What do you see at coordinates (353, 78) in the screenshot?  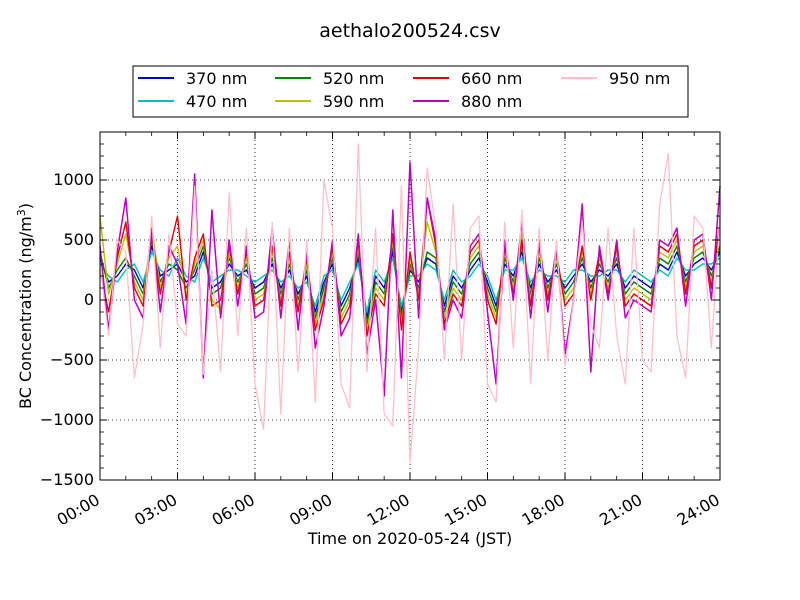 I see `legend-label: 520 nm` at bounding box center [353, 78].